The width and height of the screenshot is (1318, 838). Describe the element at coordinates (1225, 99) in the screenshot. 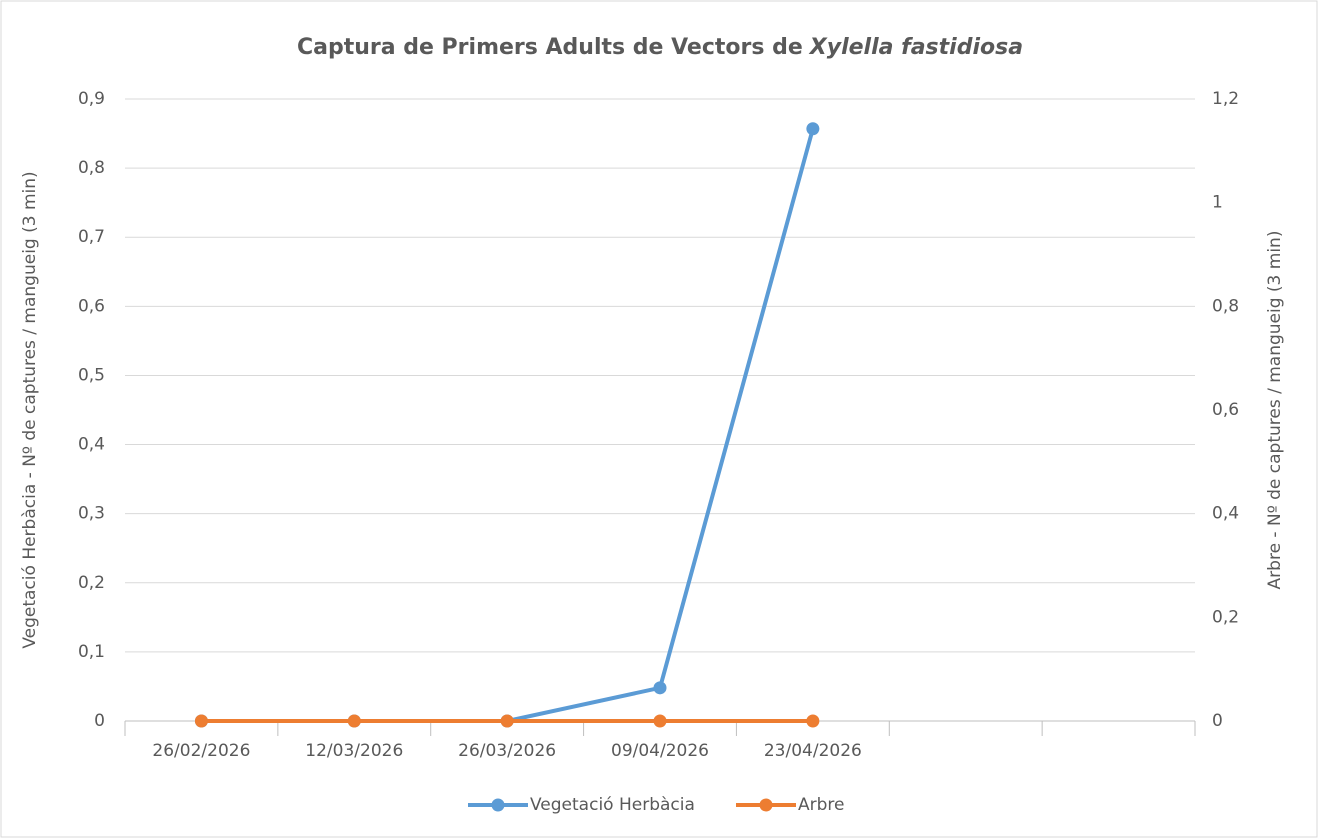

I see `y2-tick-label: 1,2` at that location.